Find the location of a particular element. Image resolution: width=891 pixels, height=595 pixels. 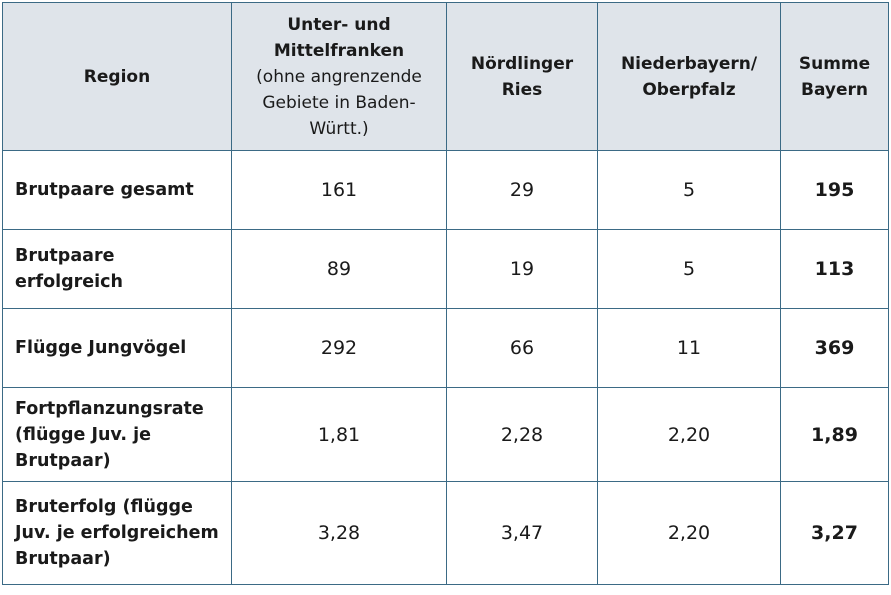

header-niederbayern-oberpfalz: Niederbayern/ Oberpfalz is located at coordinates (689, 76).